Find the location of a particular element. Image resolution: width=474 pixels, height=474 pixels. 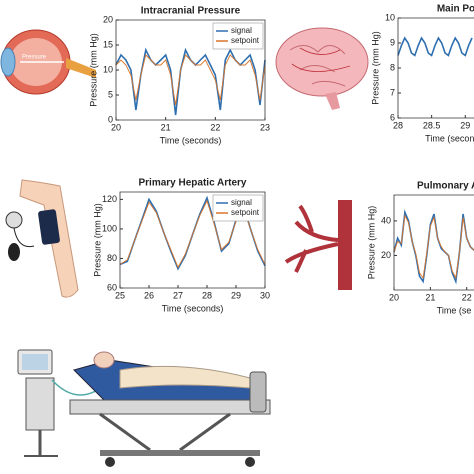

x-axis-label: Time (se is located at coordinates (454, 310).